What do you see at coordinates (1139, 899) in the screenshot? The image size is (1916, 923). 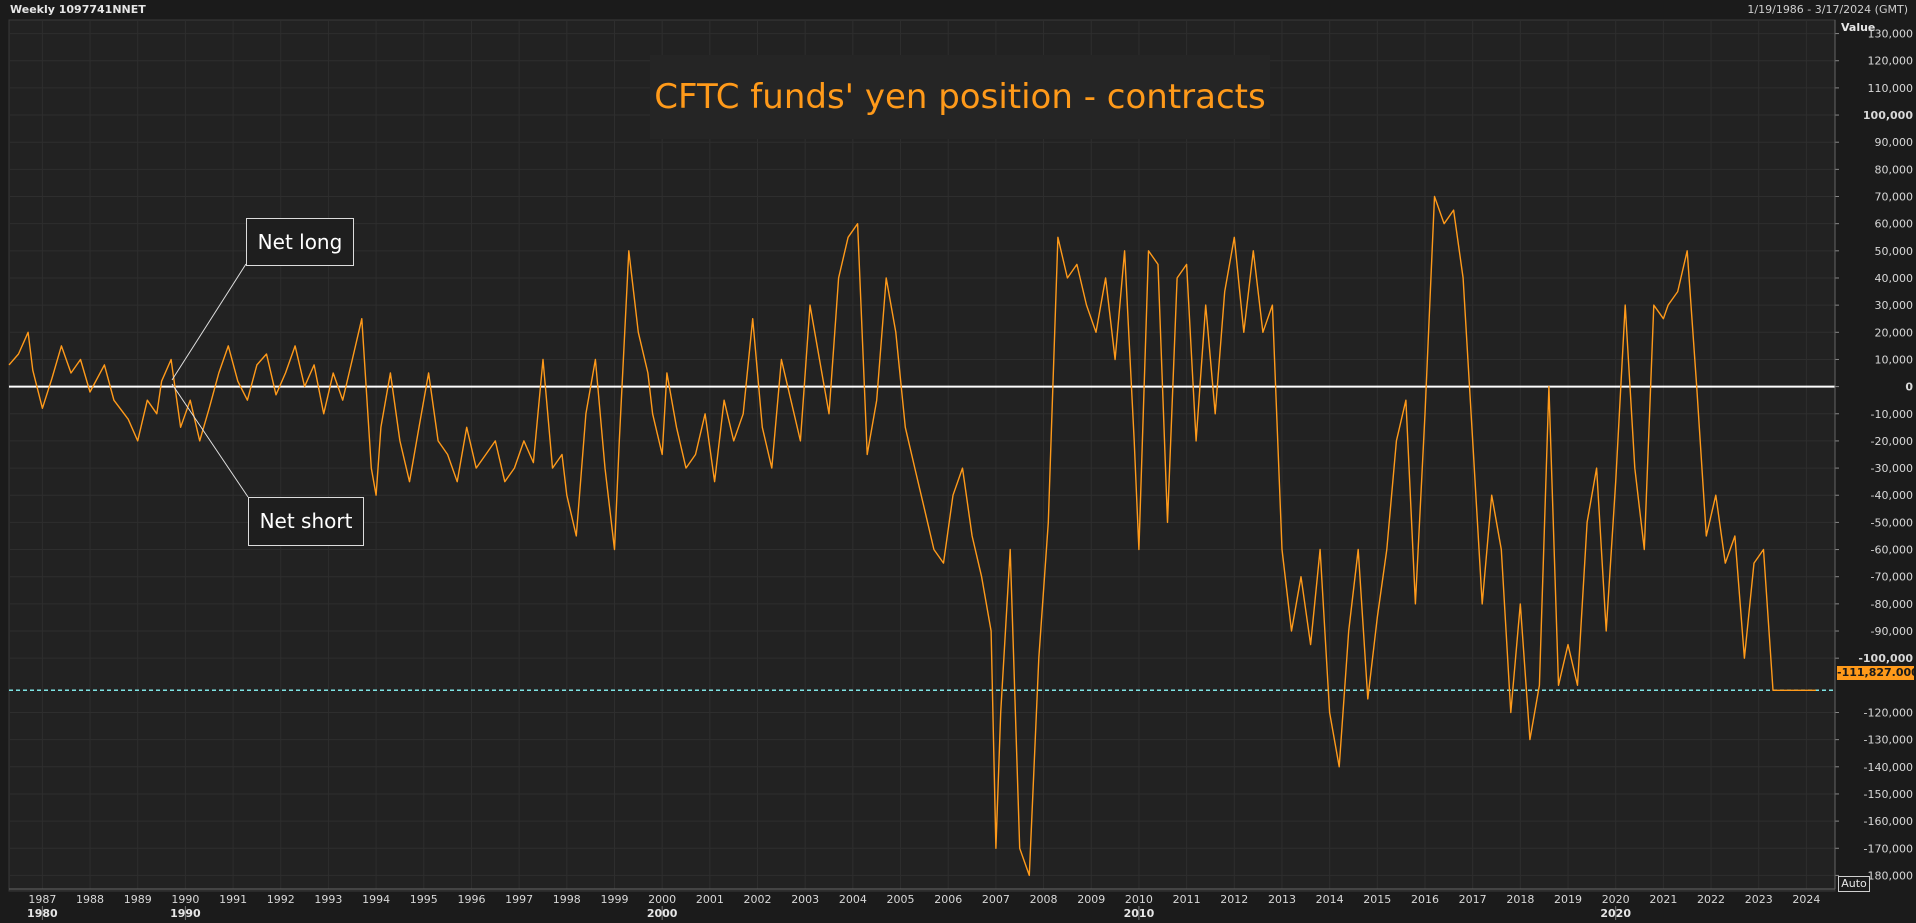 I see `x-tick-label: 2010` at bounding box center [1139, 899].